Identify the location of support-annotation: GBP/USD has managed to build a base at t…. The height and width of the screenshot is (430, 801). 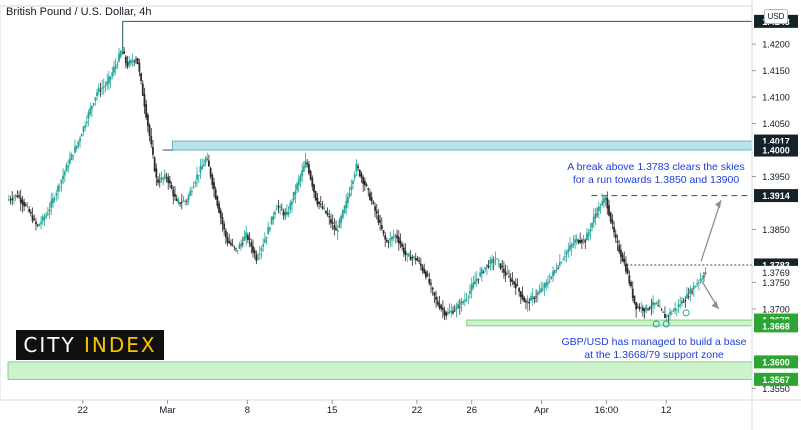
(654, 348).